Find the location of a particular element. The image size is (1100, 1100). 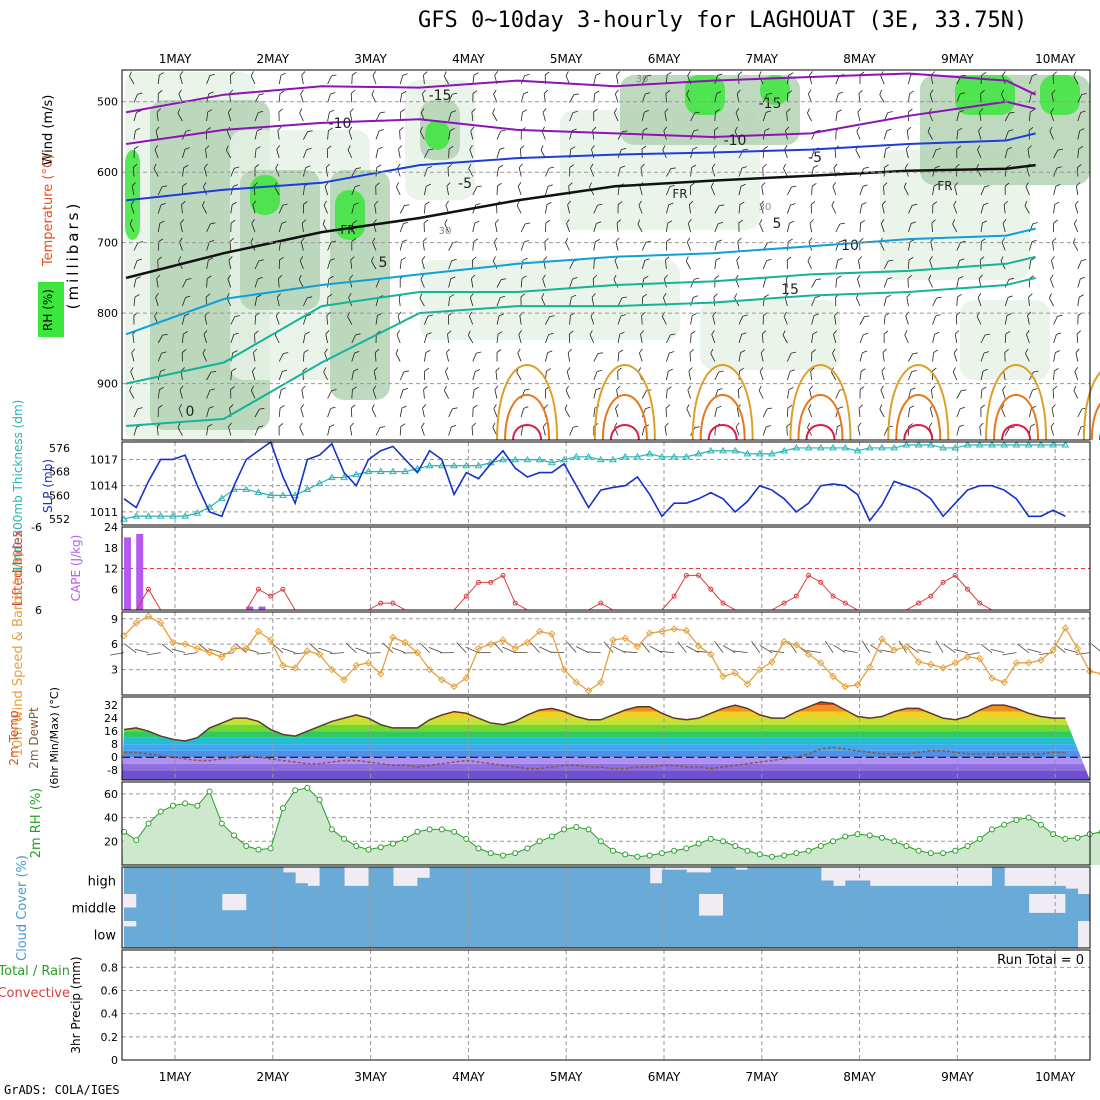

cape-tick-label: 12 is located at coordinates (111, 569).